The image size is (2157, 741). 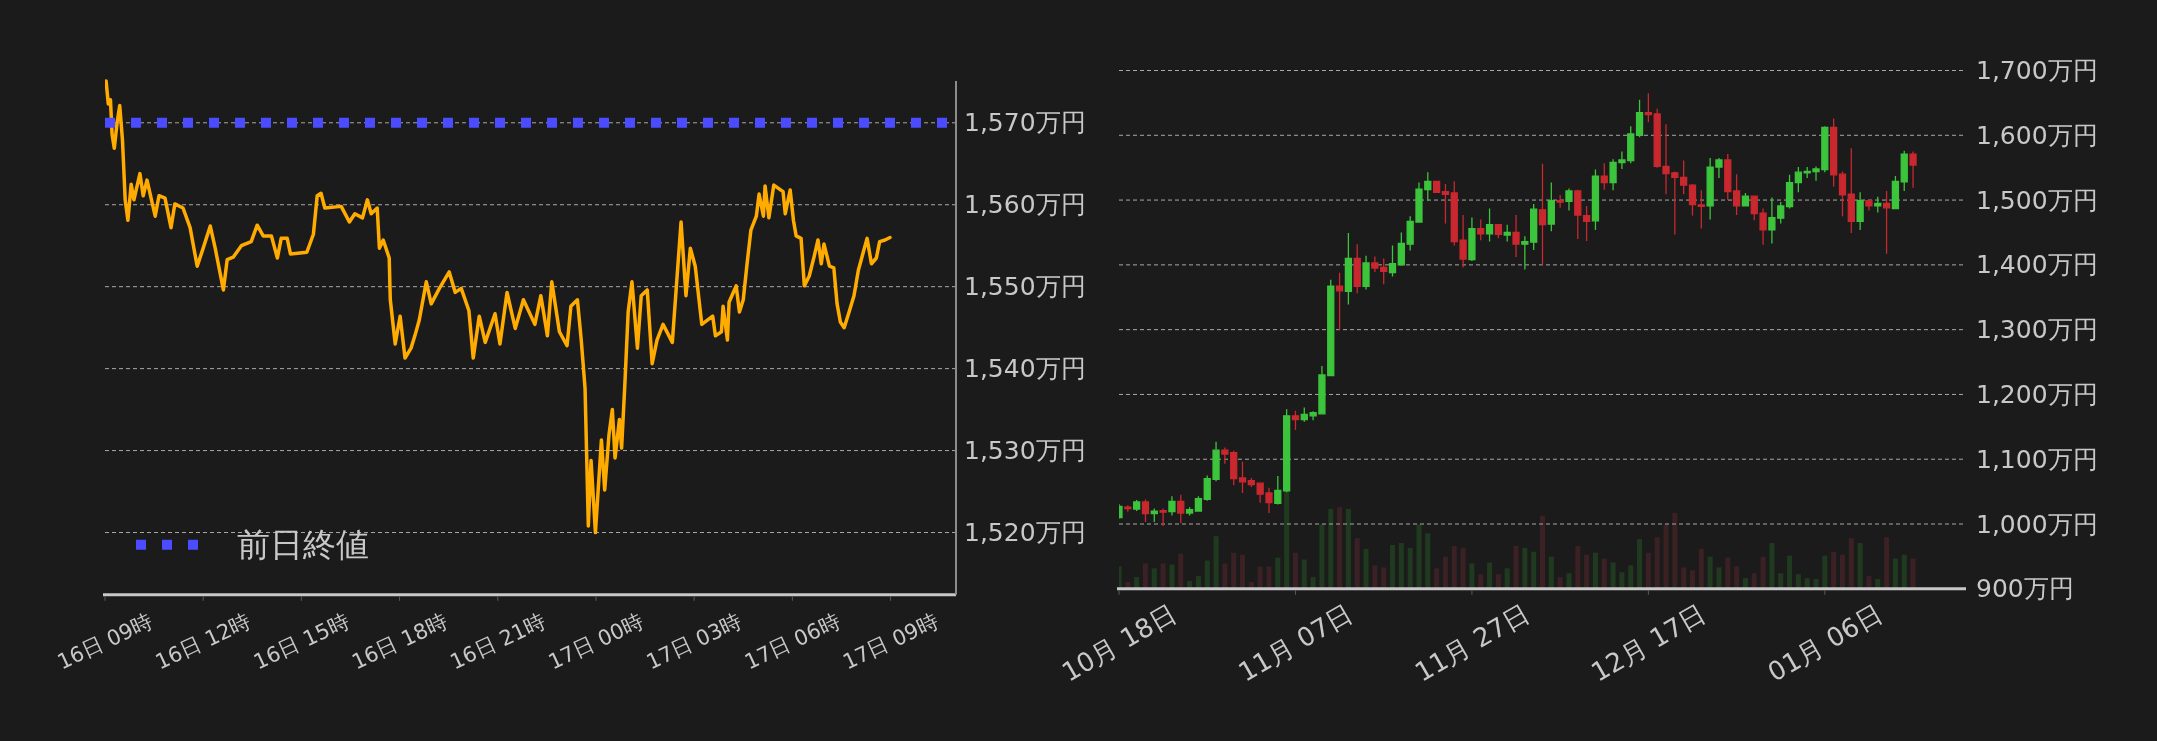 What do you see at coordinates (1025, 287) in the screenshot?
I see `y-tick-label: 1,550万円` at bounding box center [1025, 287].